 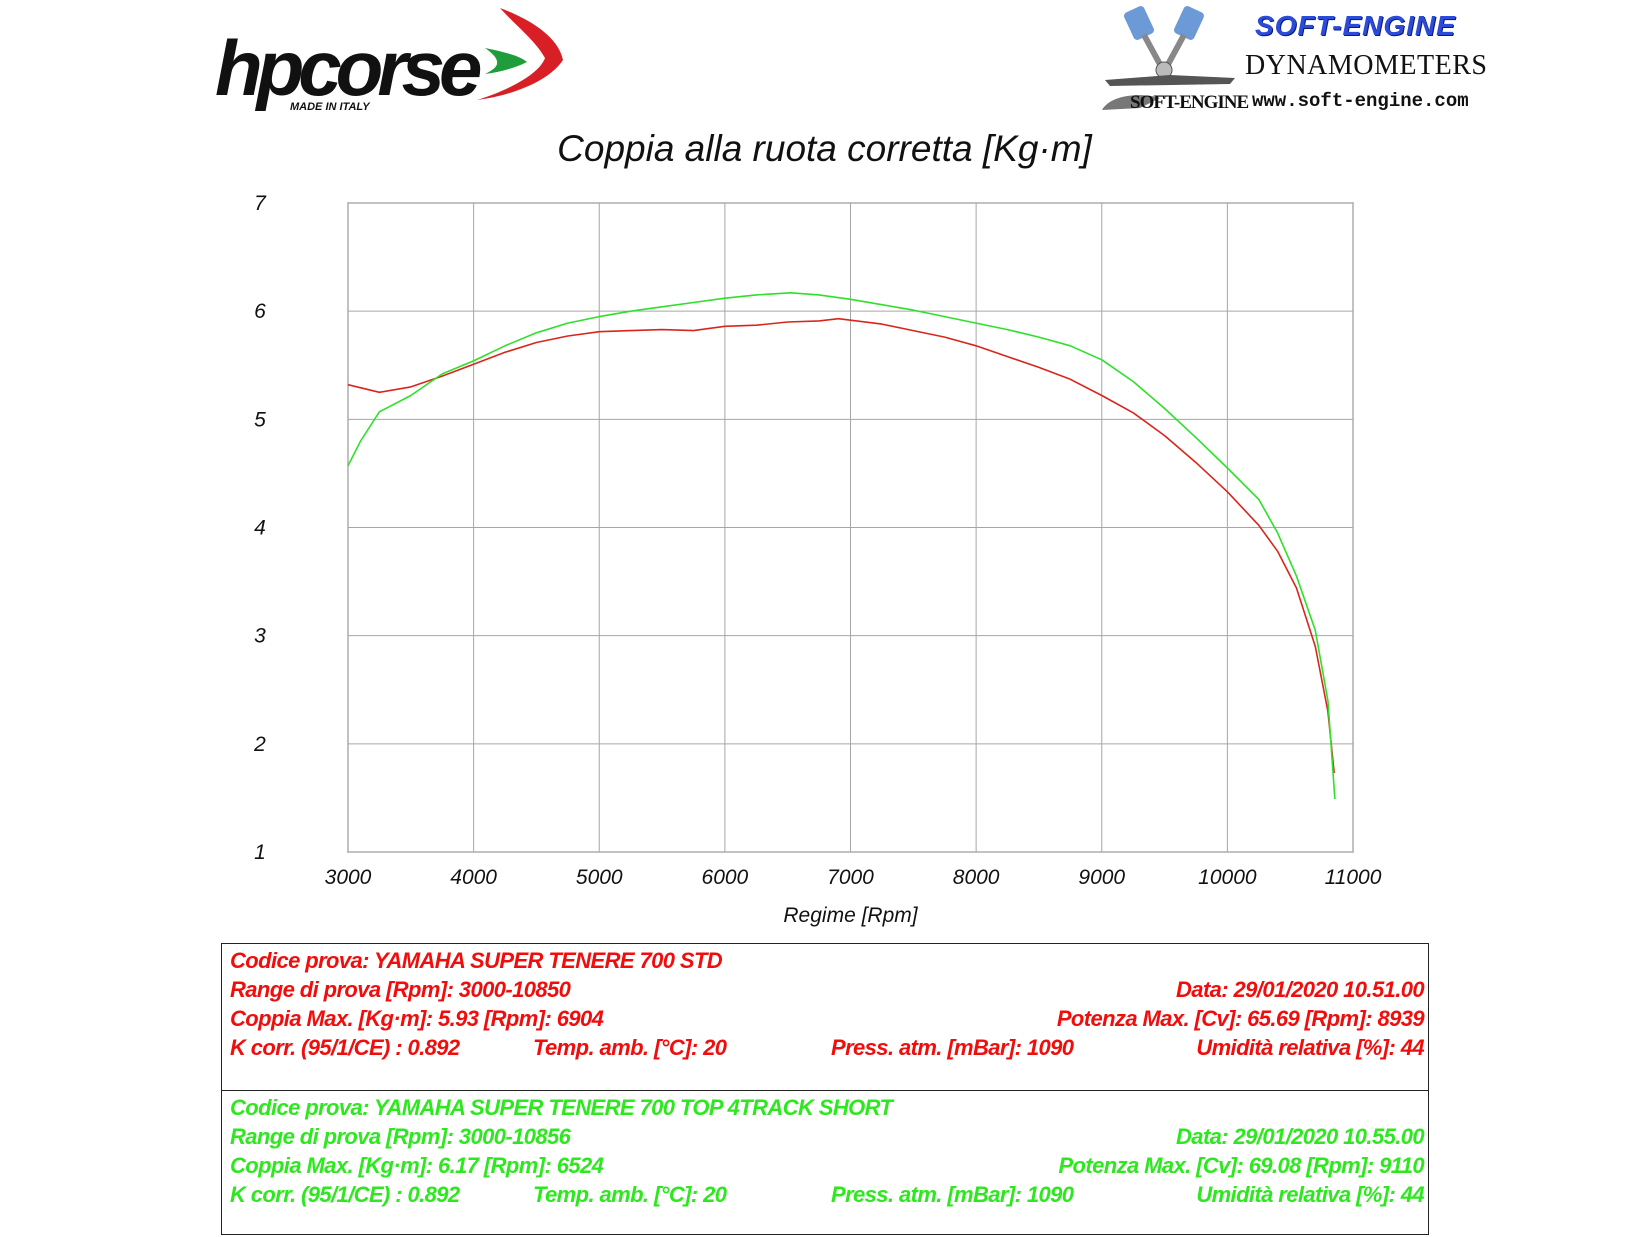 What do you see at coordinates (952, 1194) in the screenshot?
I see `green-press: Press. atm. [mBar]: 1090` at bounding box center [952, 1194].